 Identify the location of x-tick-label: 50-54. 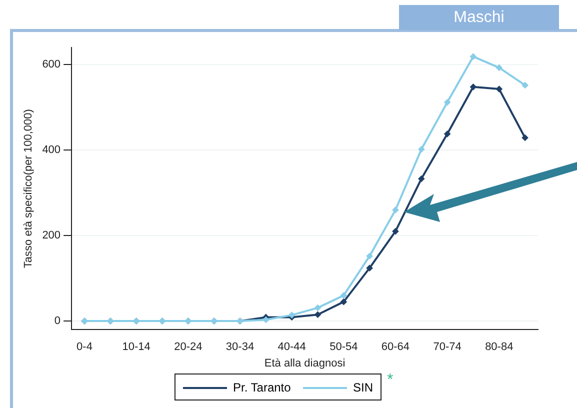
(344, 347).